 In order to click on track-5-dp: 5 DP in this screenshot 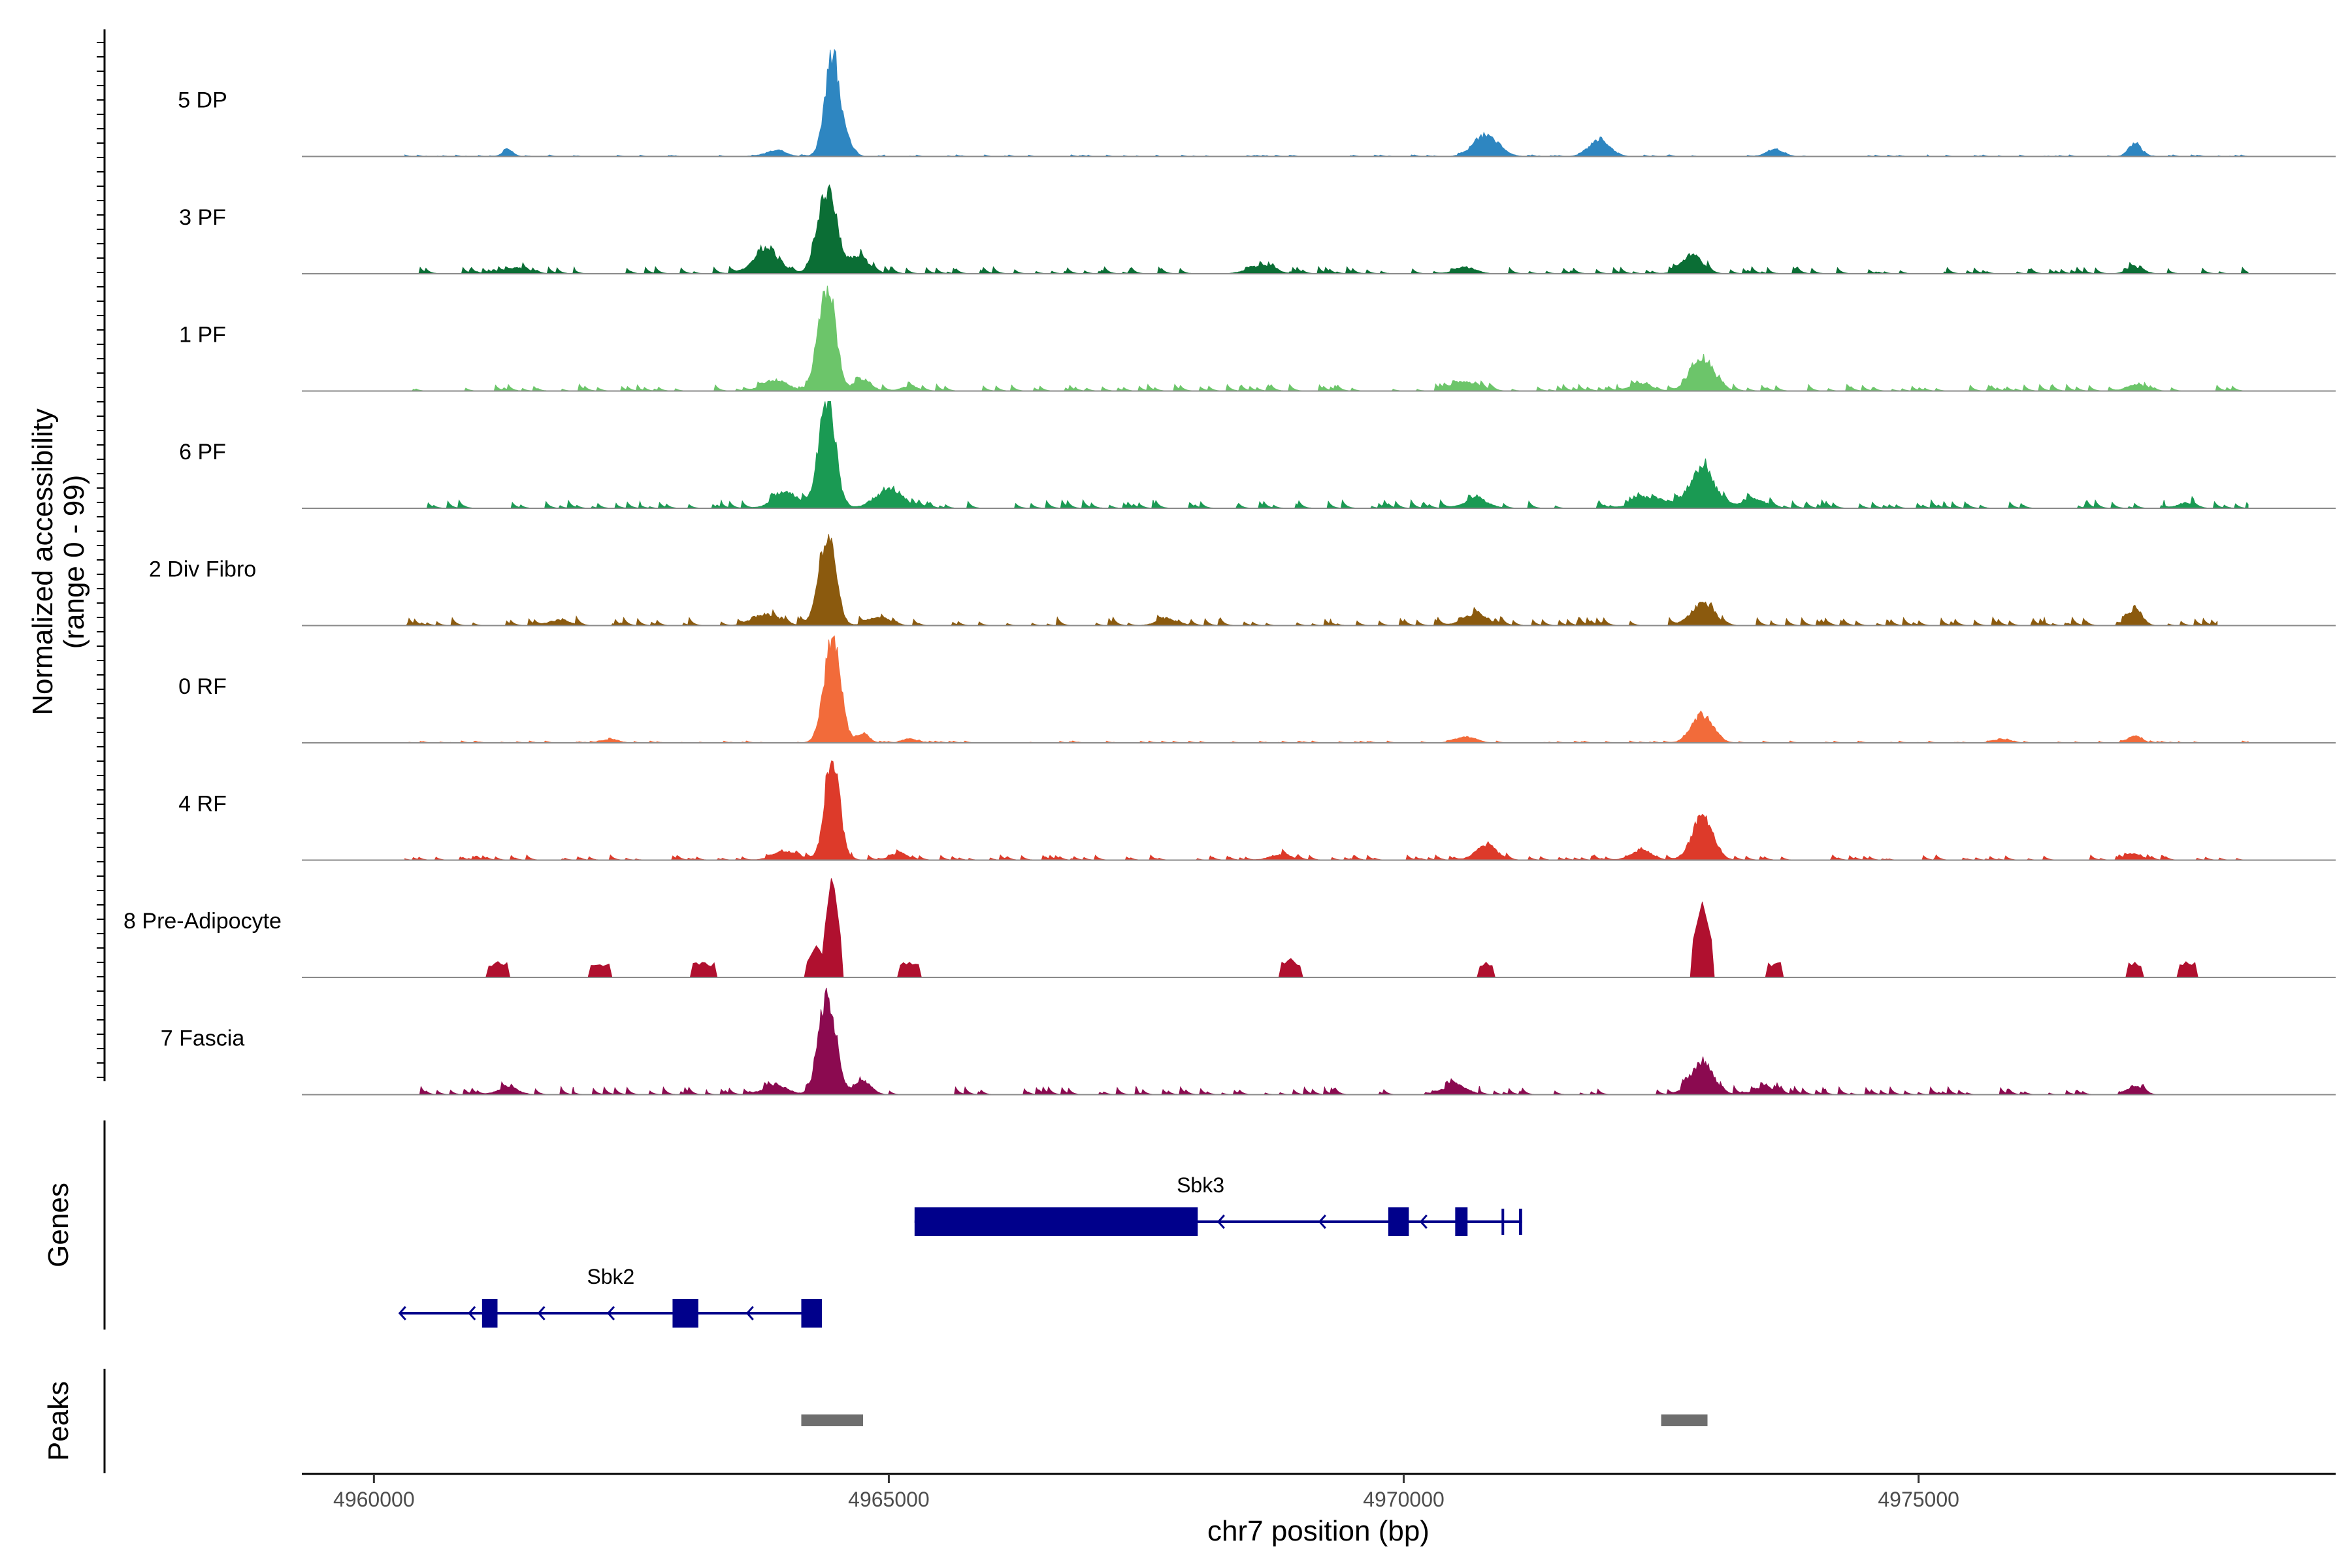, I will do `click(1257, 102)`.